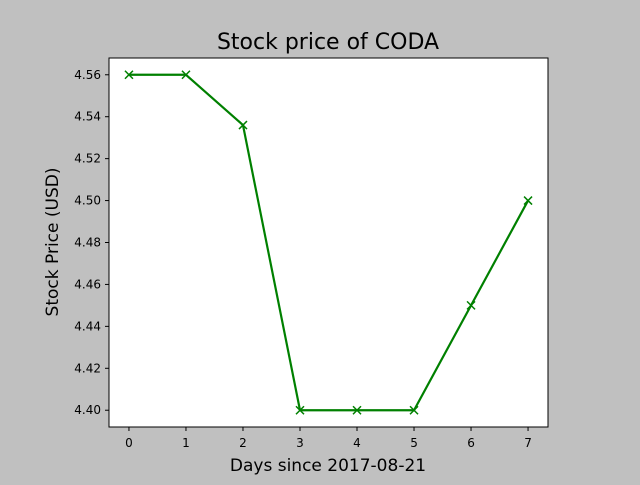 The height and width of the screenshot is (485, 640). I want to click on x-tick-label: 7, so click(528, 443).